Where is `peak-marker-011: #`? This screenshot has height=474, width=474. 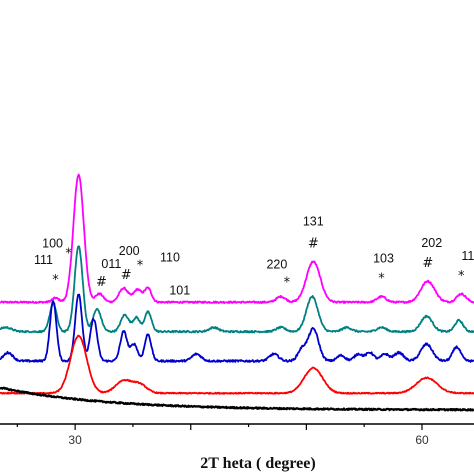 peak-marker-011: # is located at coordinates (101, 282).